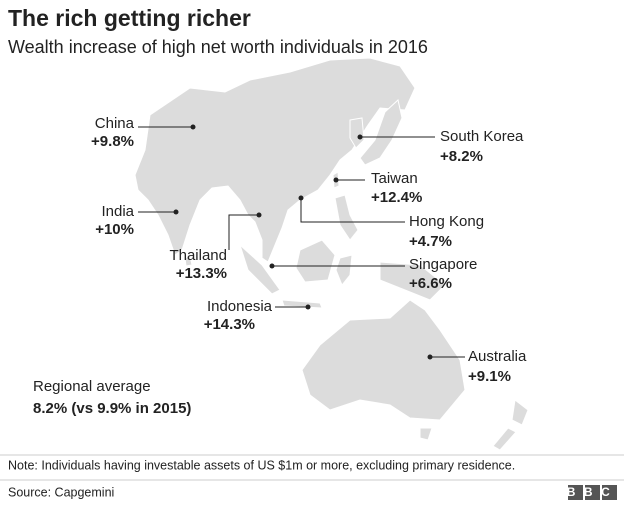 The width and height of the screenshot is (624, 507). Describe the element at coordinates (115, 123) in the screenshot. I see `country-name: China` at that location.